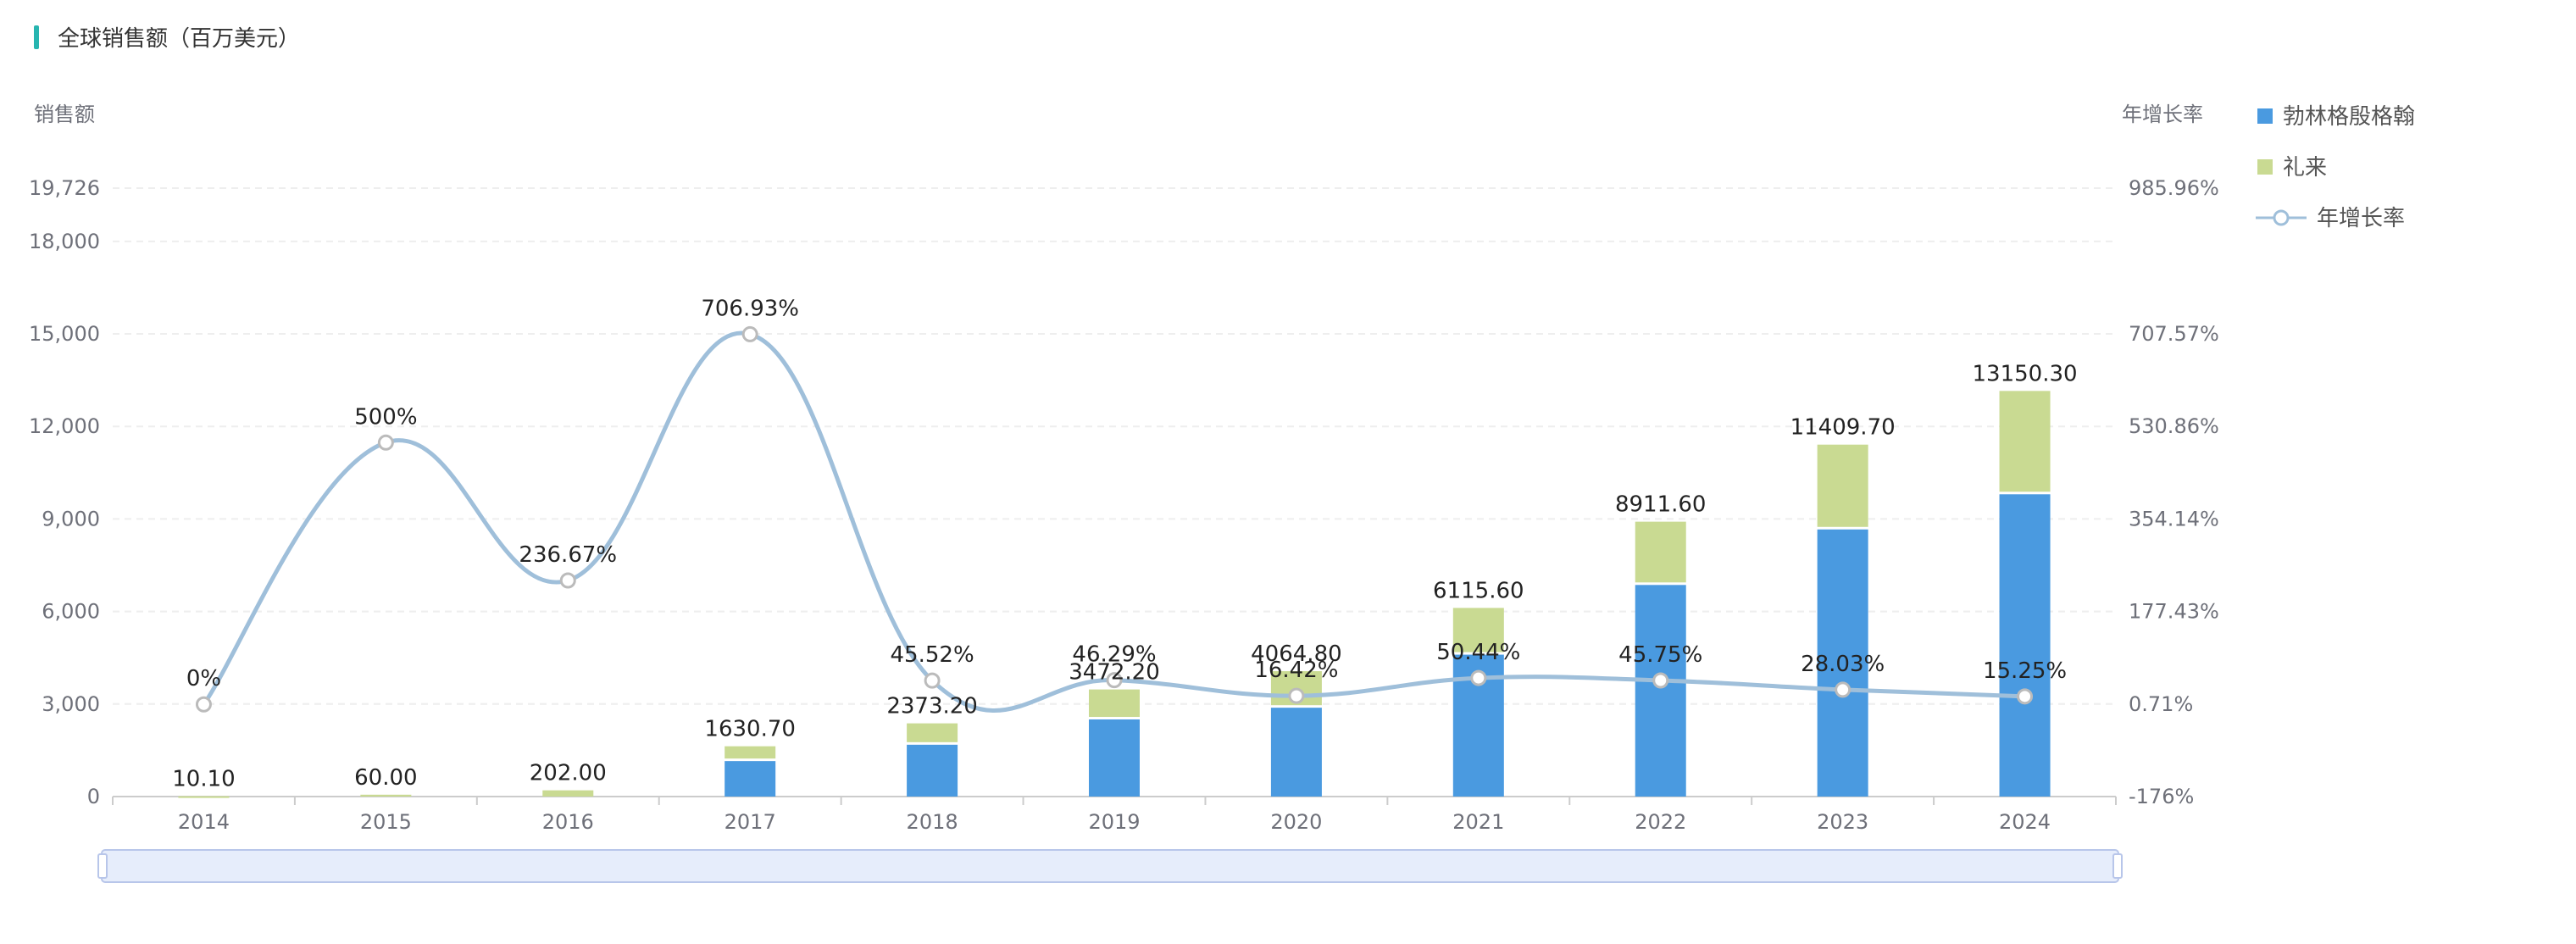 Image resolution: width=2576 pixels, height=944 pixels. I want to click on total-value-label: 2373.20, so click(932, 706).